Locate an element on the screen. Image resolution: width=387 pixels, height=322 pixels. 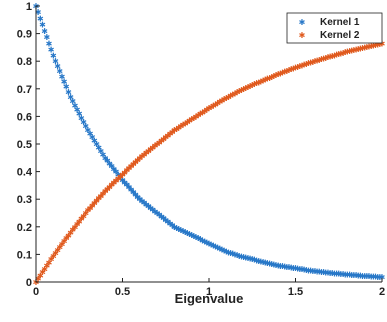
x-tick-label: 1.5 is located at coordinates (295, 292).